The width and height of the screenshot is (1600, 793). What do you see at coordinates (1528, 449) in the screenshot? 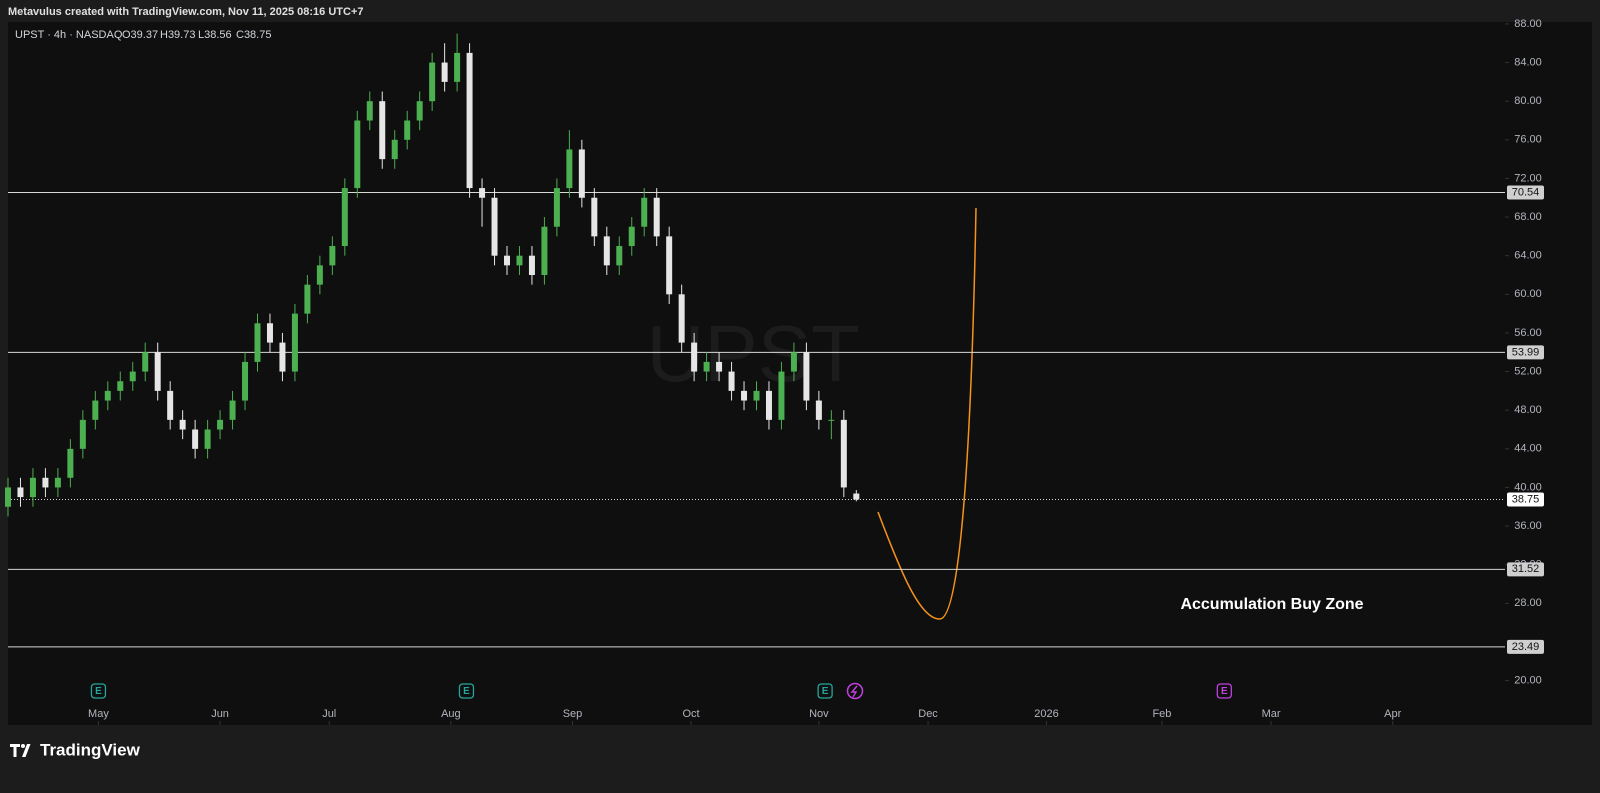
I see `y-tick-label: 44.00` at bounding box center [1528, 449].